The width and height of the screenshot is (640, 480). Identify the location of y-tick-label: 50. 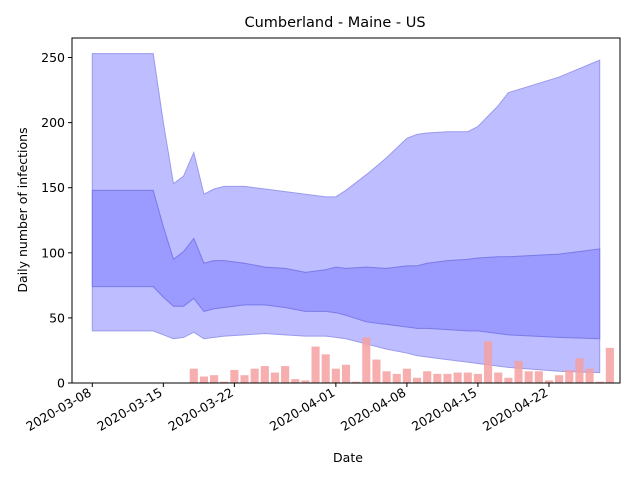
(57, 317).